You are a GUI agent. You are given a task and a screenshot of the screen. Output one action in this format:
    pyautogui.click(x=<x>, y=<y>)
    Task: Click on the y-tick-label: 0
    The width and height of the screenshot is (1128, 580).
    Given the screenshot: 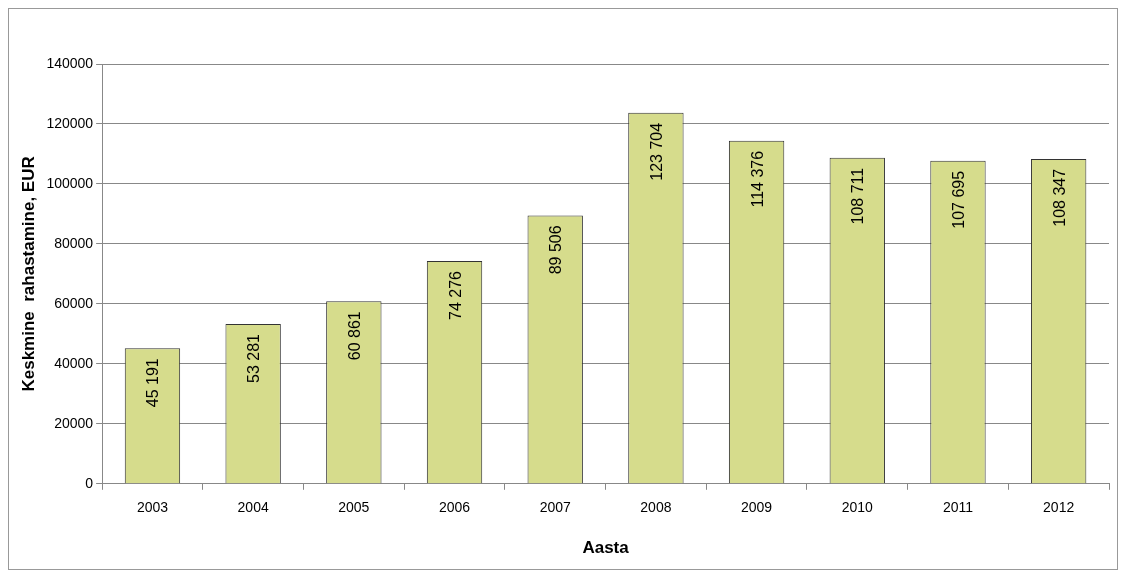 What is the action you would take?
    pyautogui.click(x=89, y=482)
    